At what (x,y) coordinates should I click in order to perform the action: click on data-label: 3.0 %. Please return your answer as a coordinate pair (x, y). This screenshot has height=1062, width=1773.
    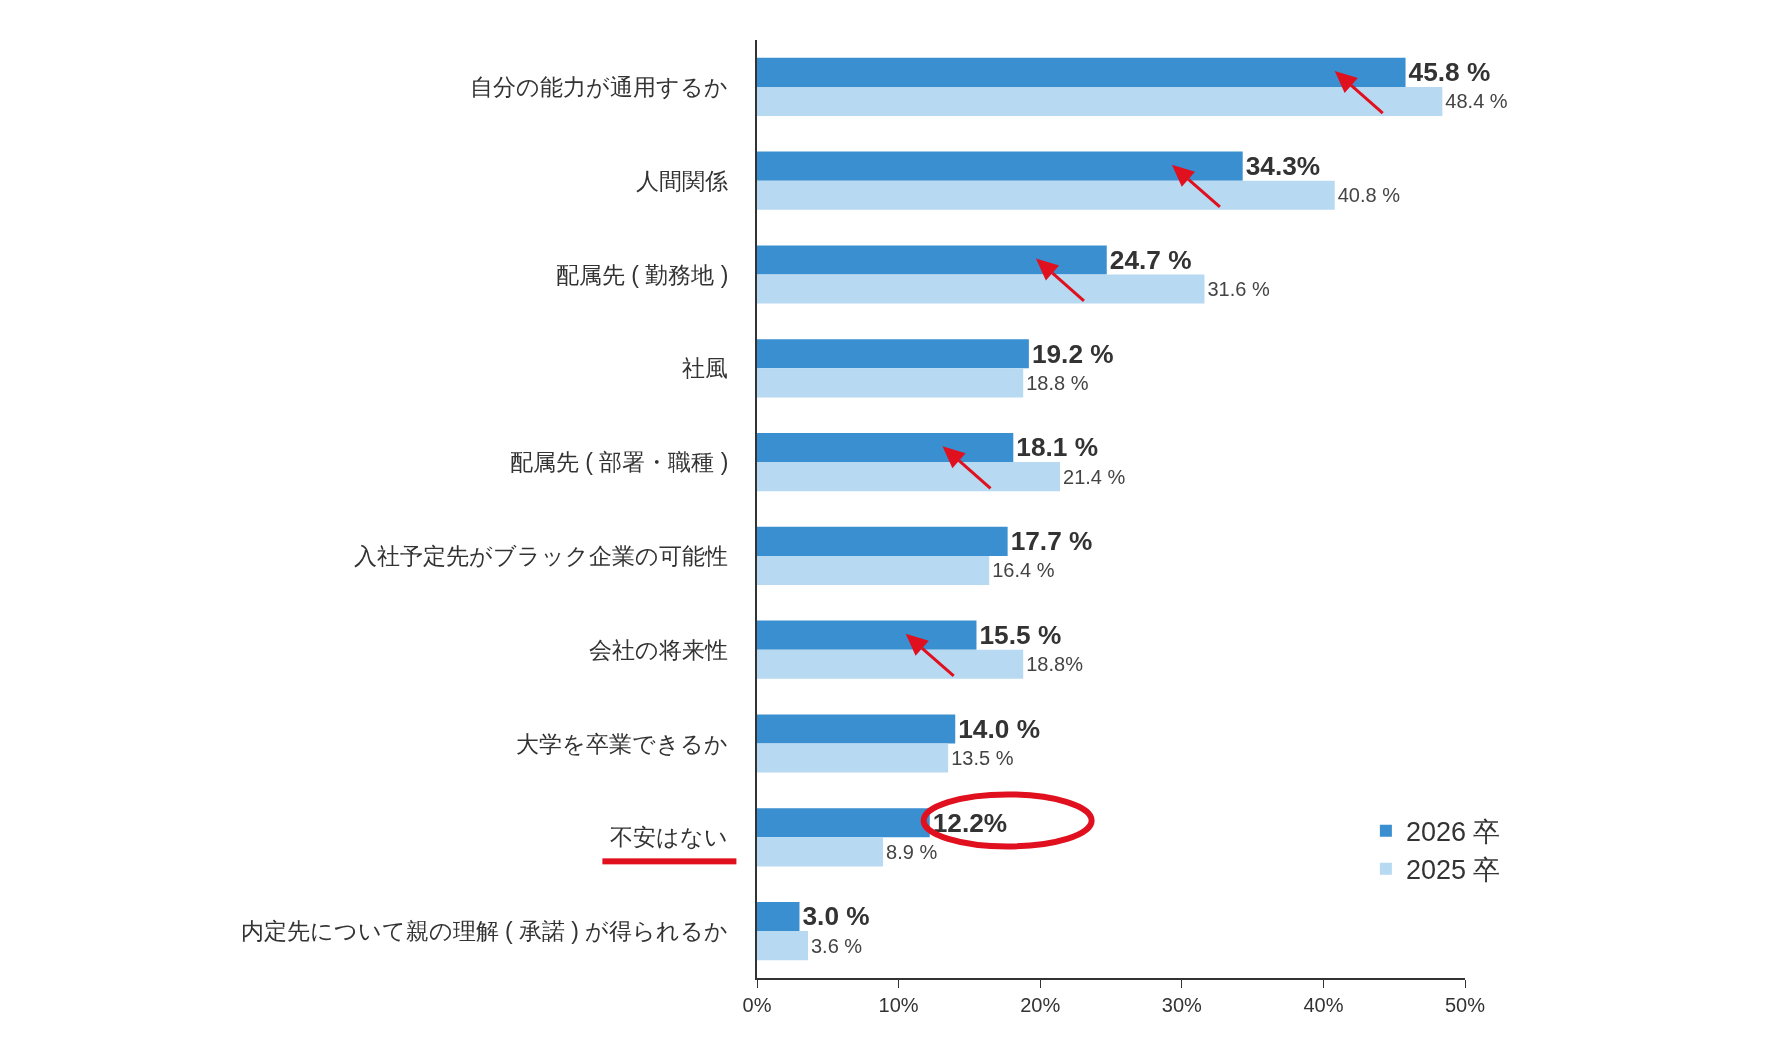
    Looking at the image, I should click on (836, 916).